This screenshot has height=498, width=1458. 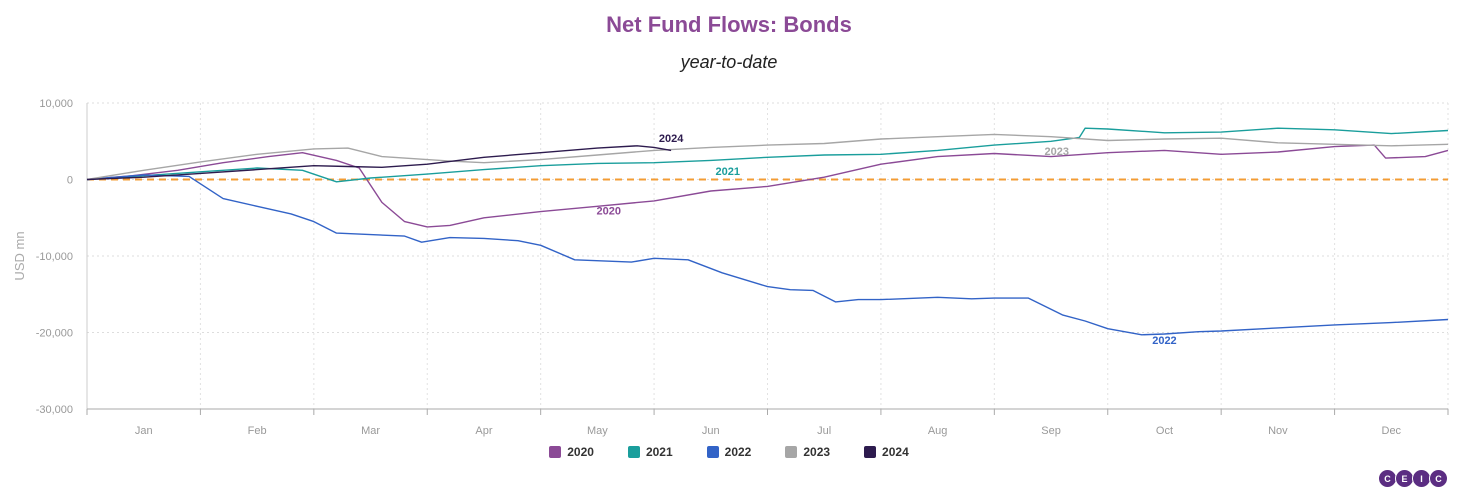 What do you see at coordinates (895, 452) in the screenshot?
I see `legend-label: 2024` at bounding box center [895, 452].